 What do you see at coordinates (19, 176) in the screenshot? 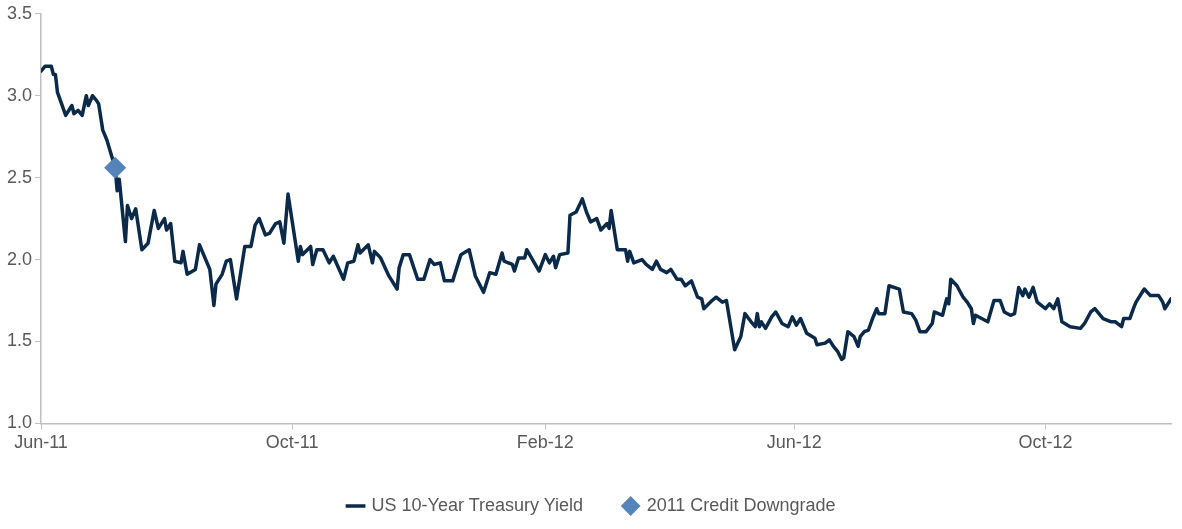
I see `y-tick-label: 2.5` at bounding box center [19, 176].